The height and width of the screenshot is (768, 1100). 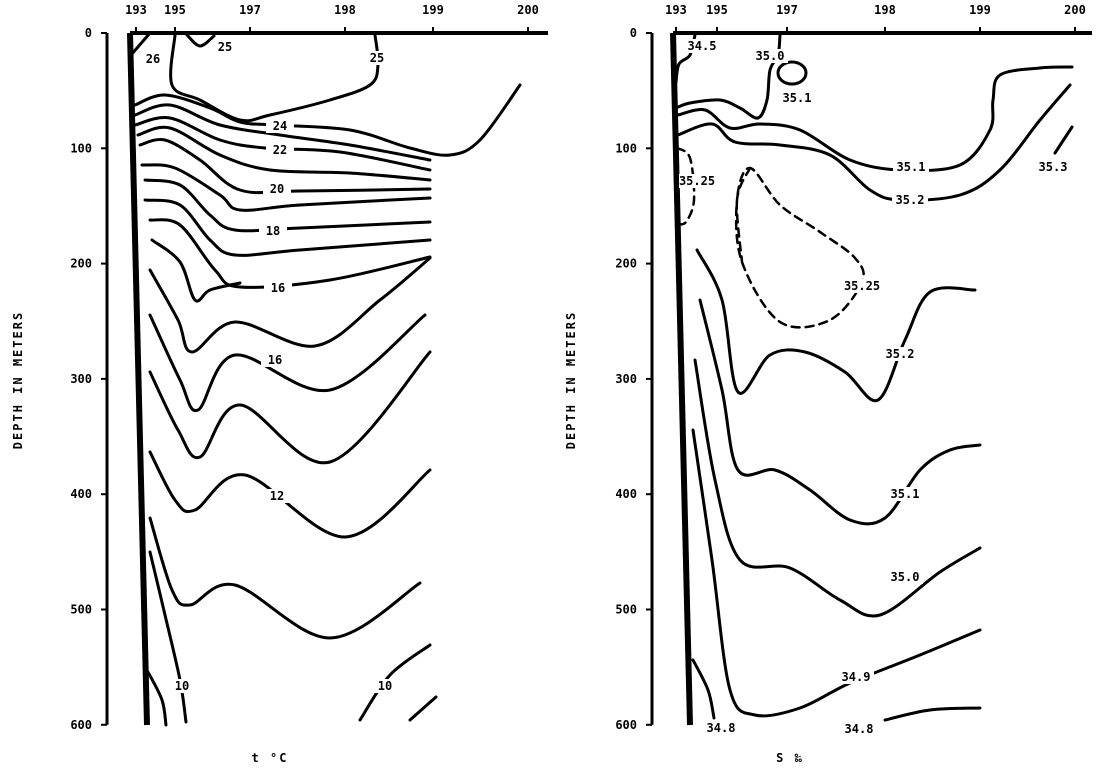 I want to click on isohaline-label: 35.25, so click(x=862, y=286).